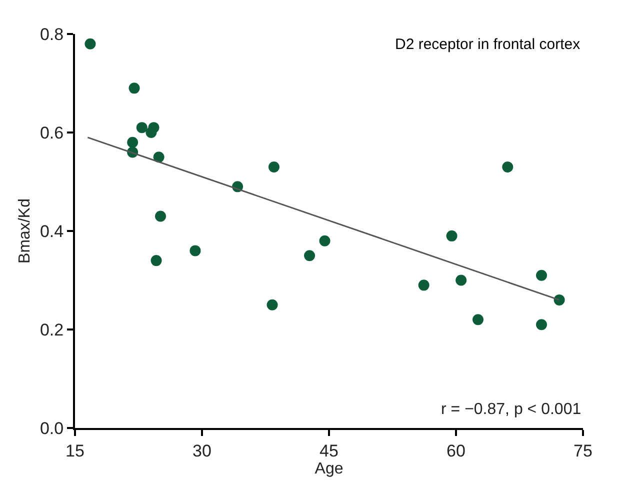  Describe the element at coordinates (511, 409) in the screenshot. I see `annotation: r = −0.87, p < 0.001` at that location.